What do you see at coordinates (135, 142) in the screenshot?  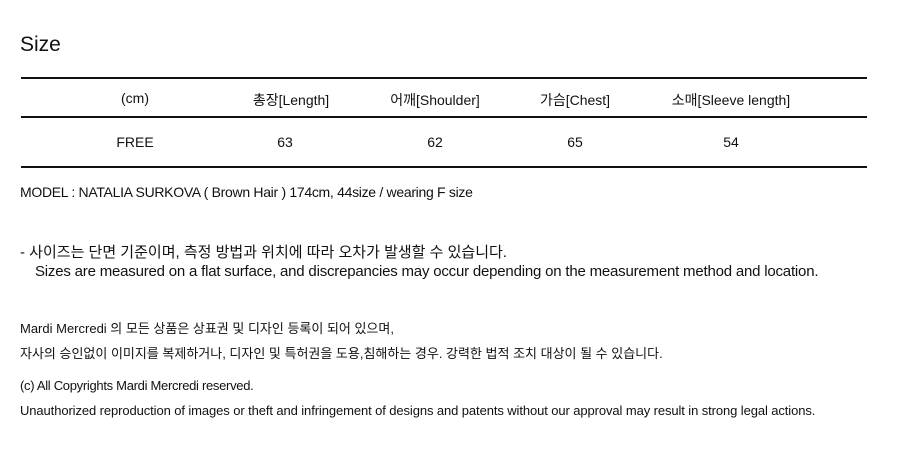 I see `cell-size: FREE` at bounding box center [135, 142].